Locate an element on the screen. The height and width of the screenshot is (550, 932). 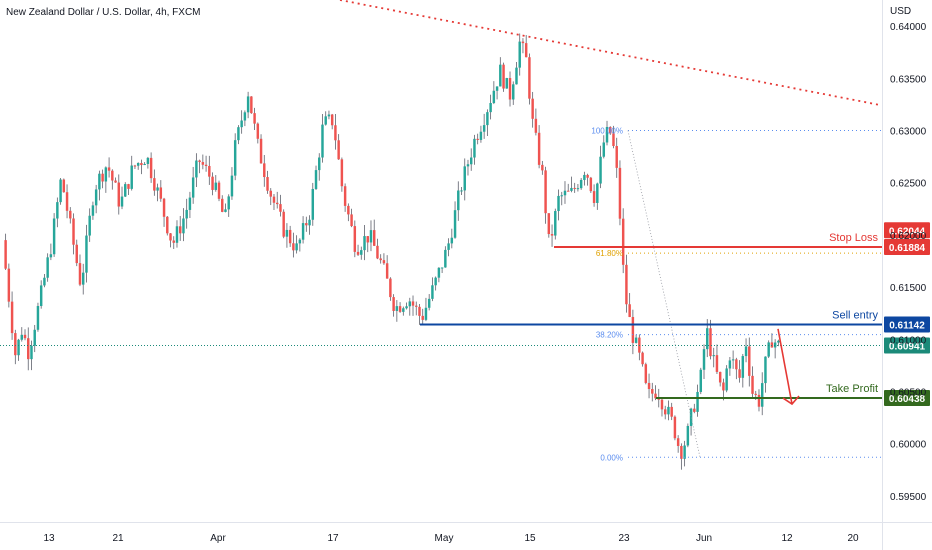
time-tick-label: 21 is located at coordinates (118, 538).